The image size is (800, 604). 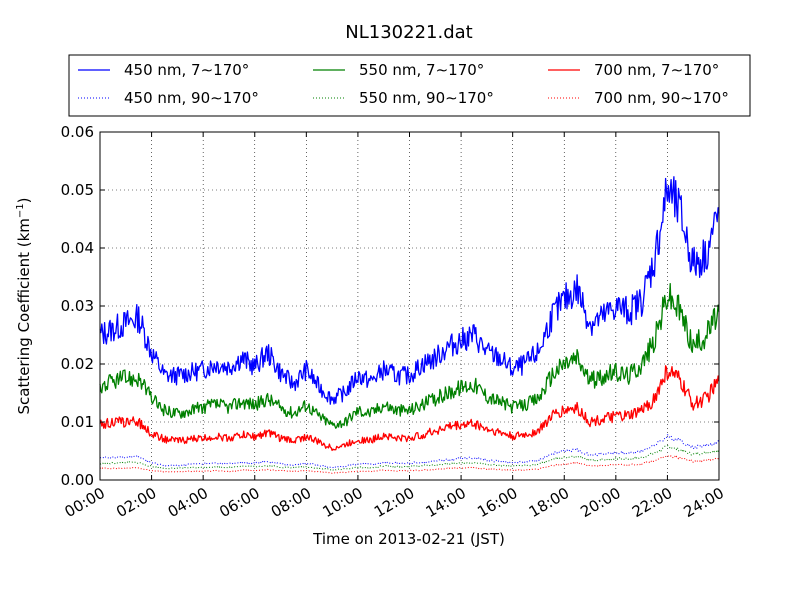 I want to click on y-tick-label: 0.01, so click(x=77, y=422).